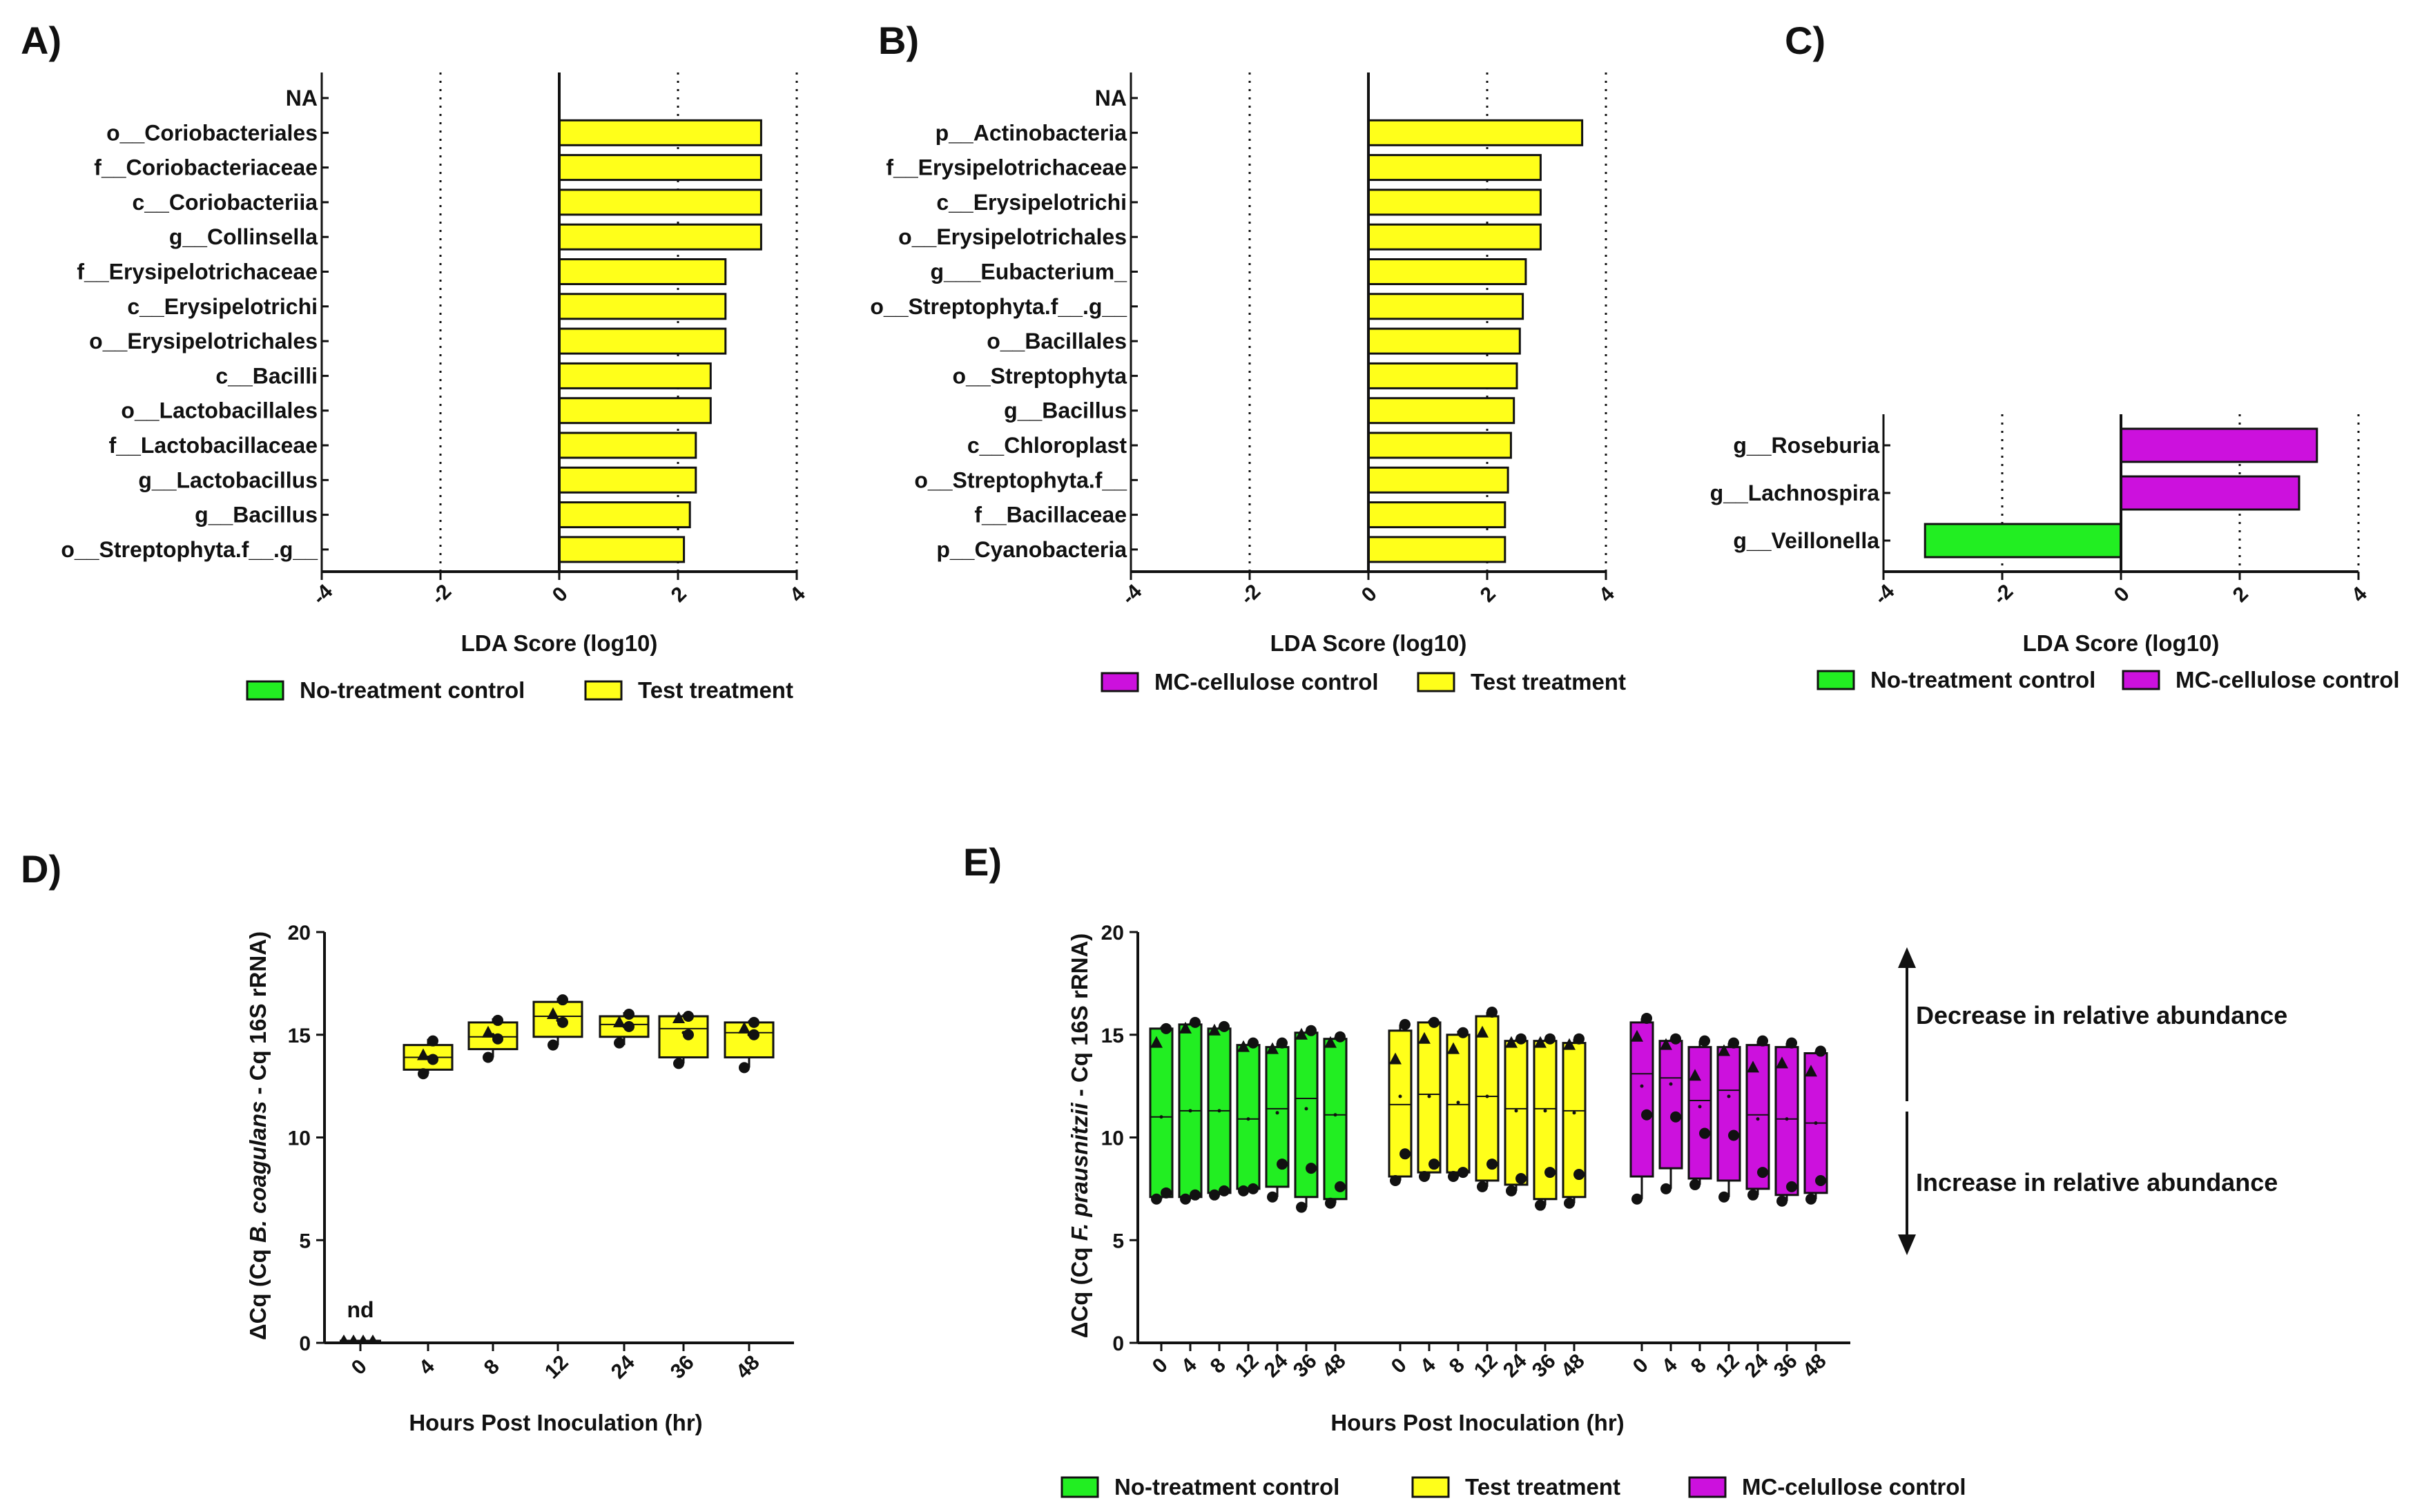  What do you see at coordinates (305, 1241) in the screenshot?
I see `y-tick-label: 5` at bounding box center [305, 1241].